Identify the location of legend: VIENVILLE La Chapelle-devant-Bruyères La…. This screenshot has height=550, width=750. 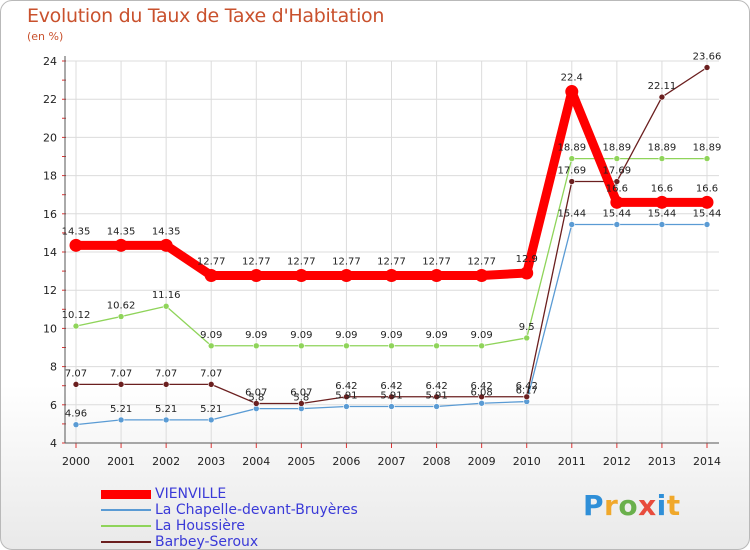
(229, 517).